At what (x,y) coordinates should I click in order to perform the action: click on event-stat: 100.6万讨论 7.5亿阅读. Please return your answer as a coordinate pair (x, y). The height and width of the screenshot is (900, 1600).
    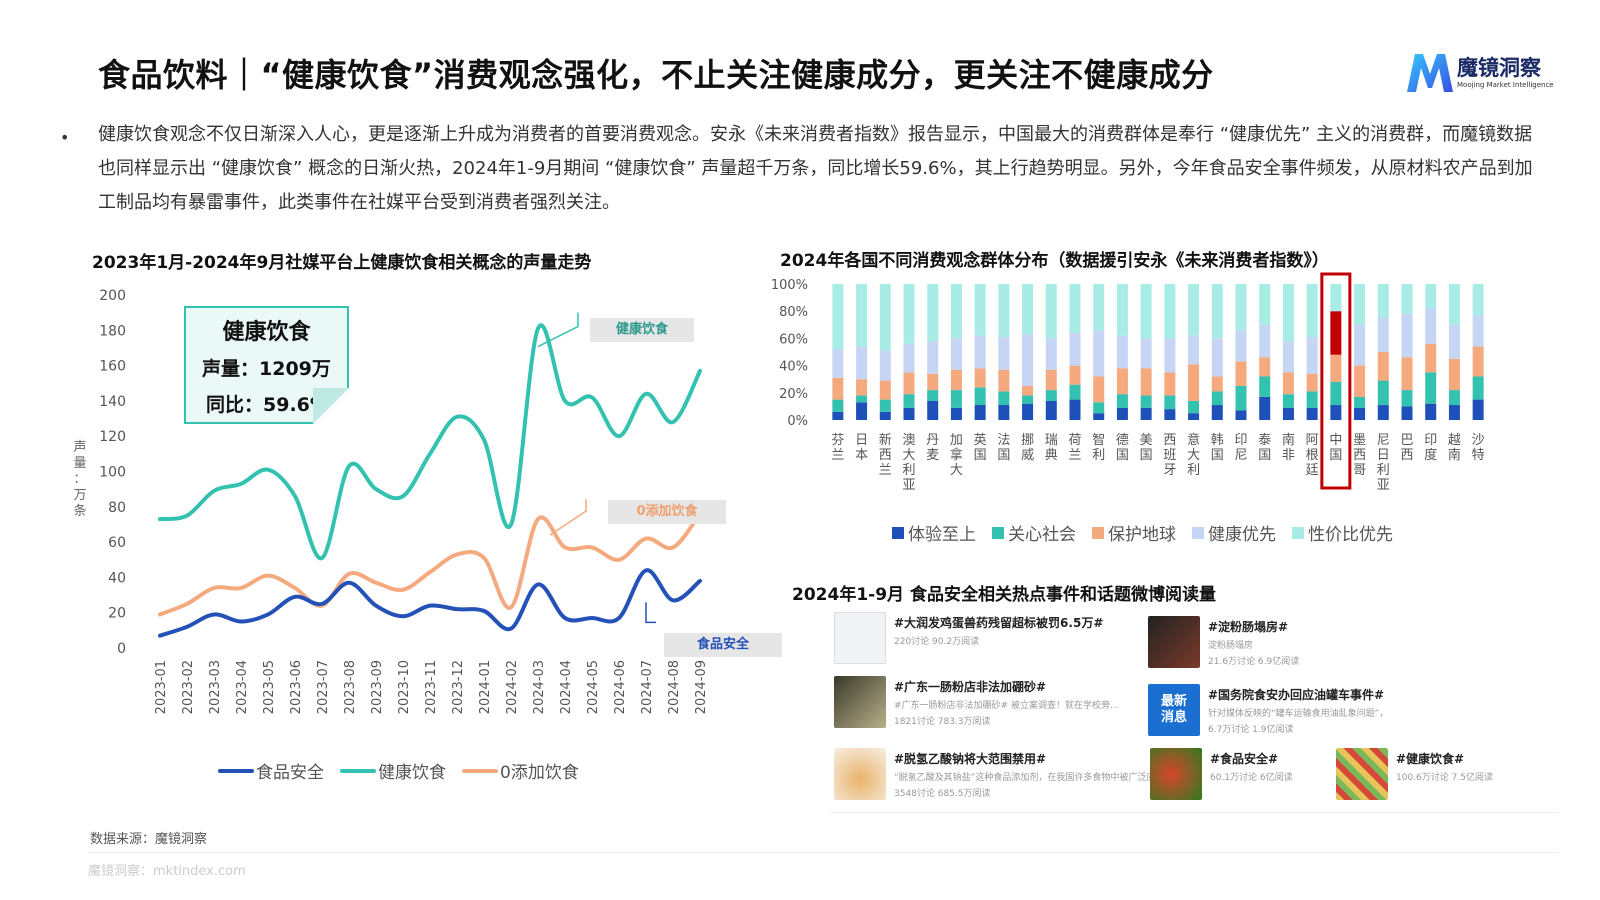
    Looking at the image, I should click on (1444, 778).